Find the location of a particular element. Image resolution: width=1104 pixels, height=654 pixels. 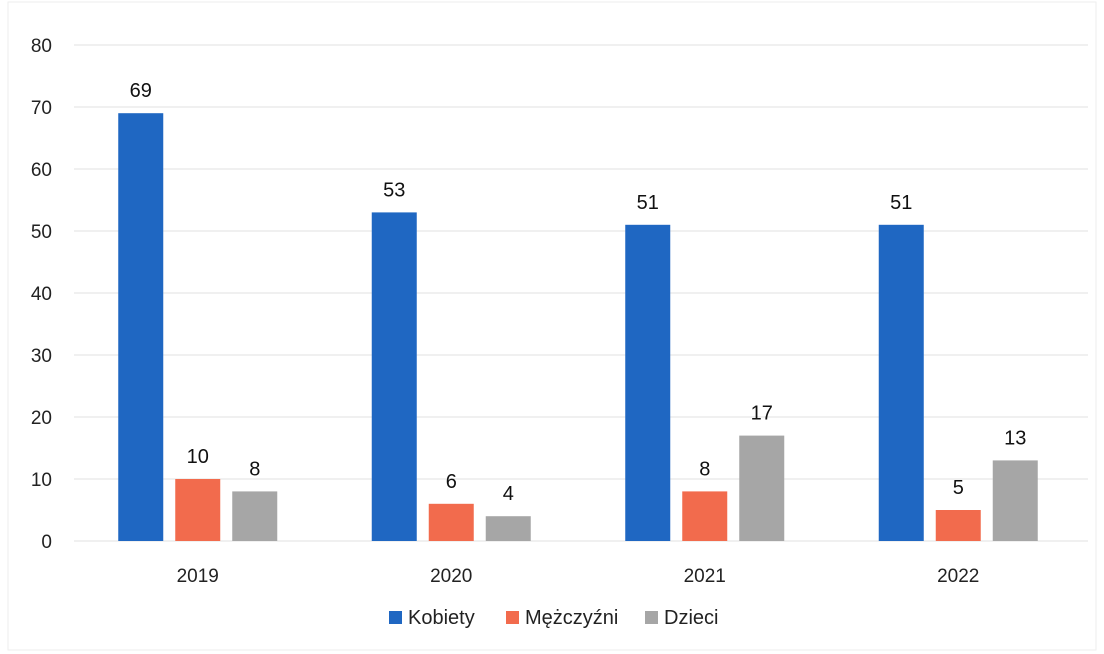

data-label: 17 is located at coordinates (762, 414).